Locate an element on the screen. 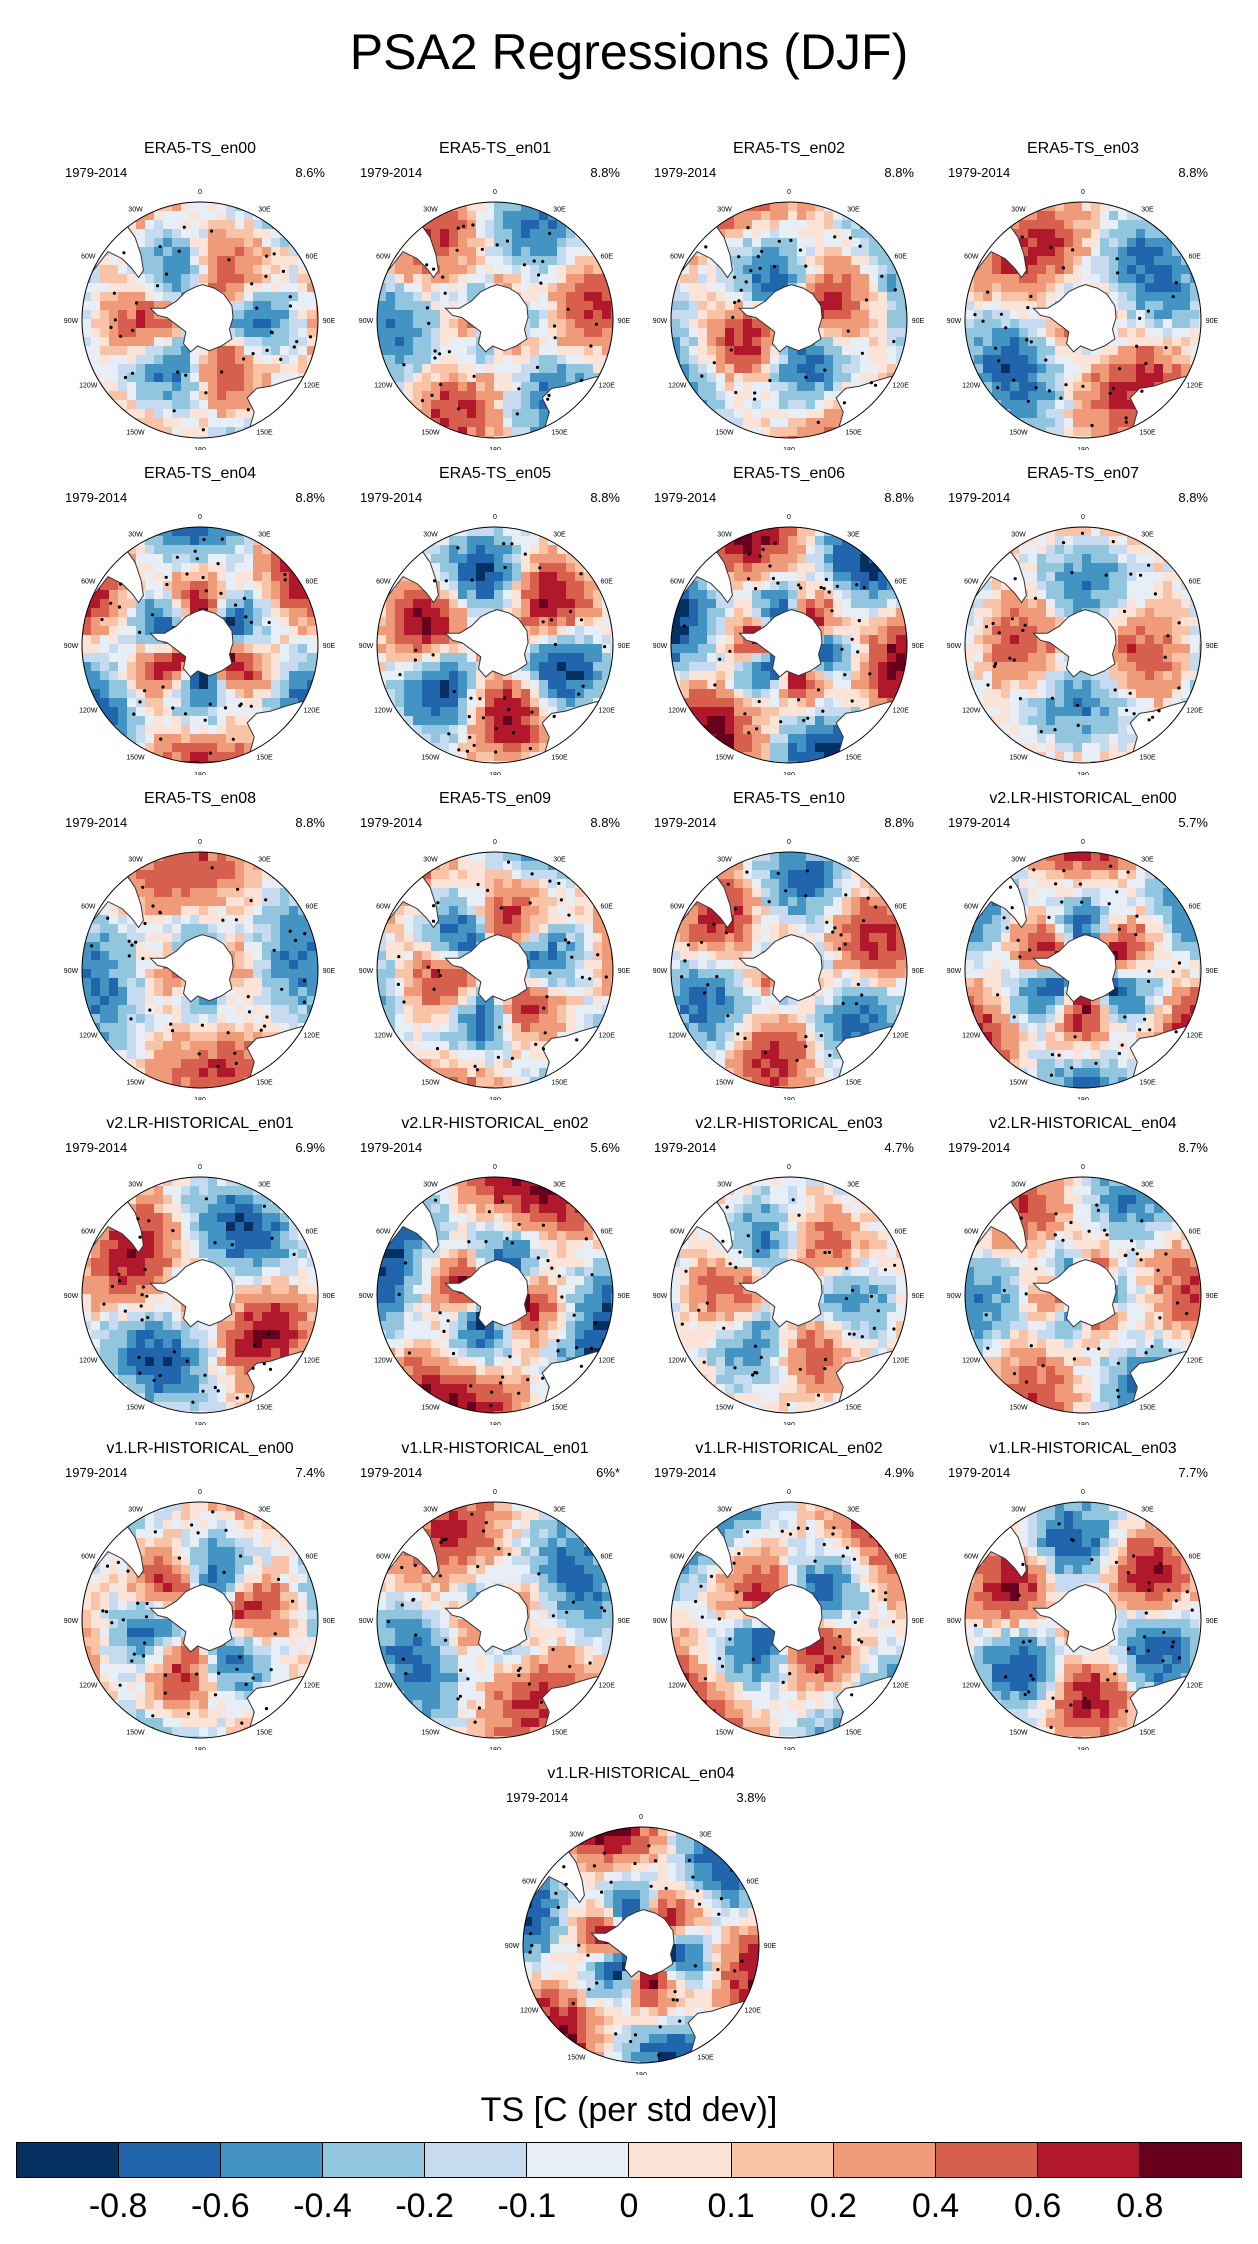 Image resolution: width=1258 pixels, height=2244 pixels. colorbar-tick-label: -0.2 is located at coordinates (424, 2206).